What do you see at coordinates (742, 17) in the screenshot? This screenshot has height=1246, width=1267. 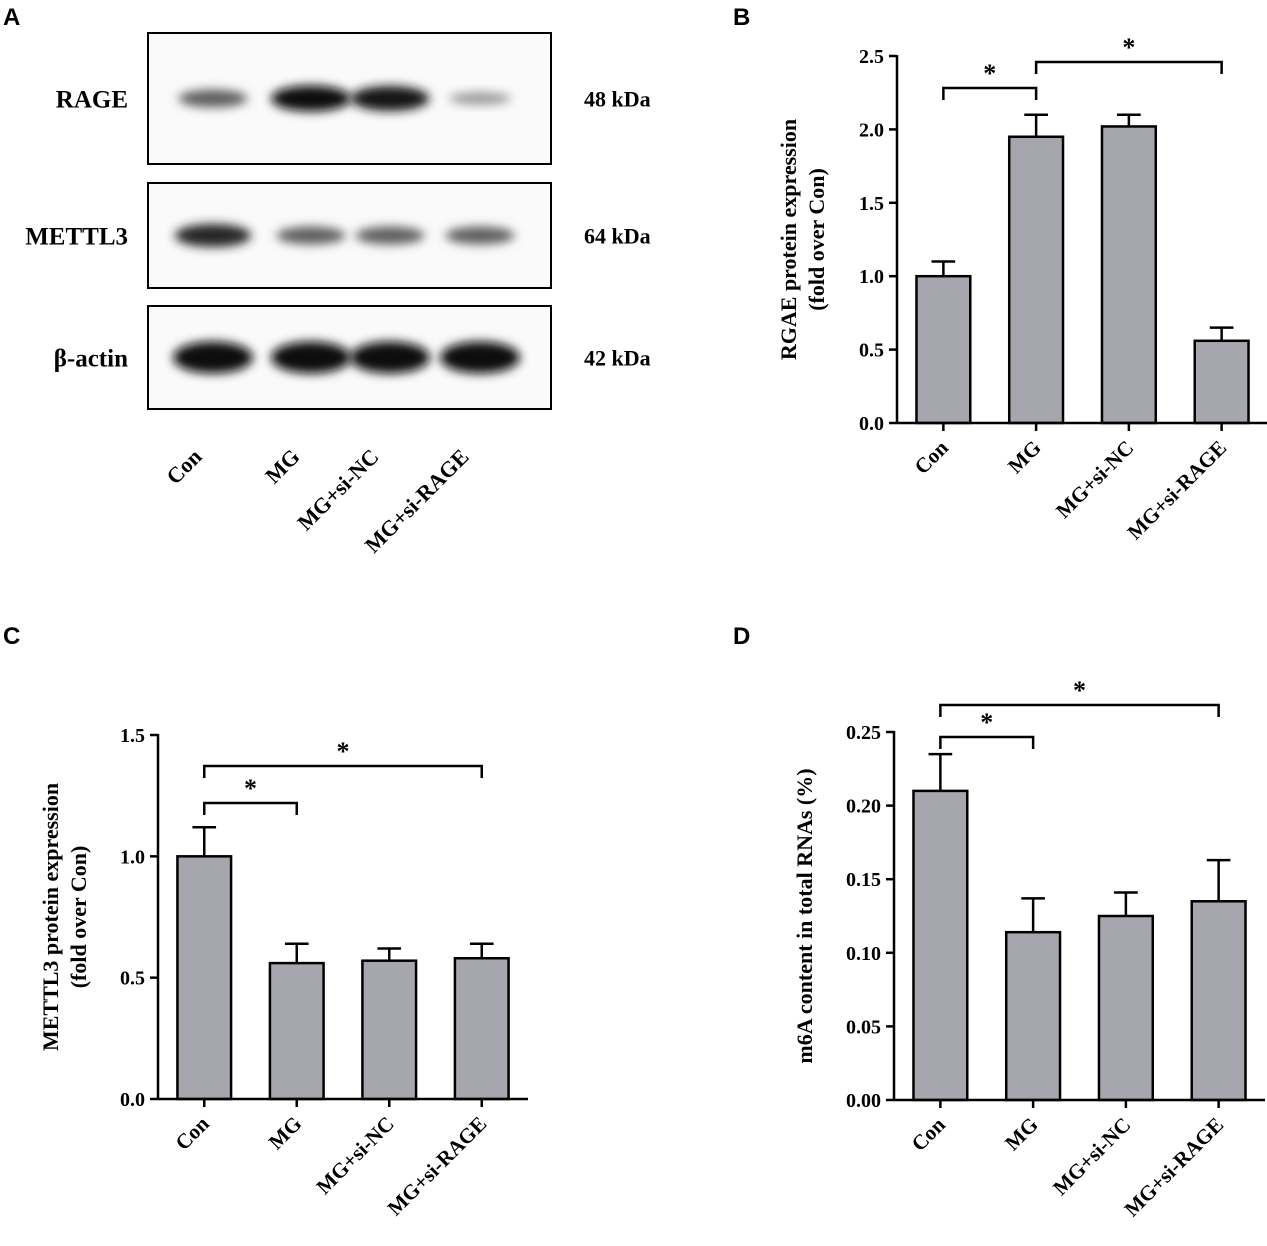 I see `panel-b-letter: B` at bounding box center [742, 17].